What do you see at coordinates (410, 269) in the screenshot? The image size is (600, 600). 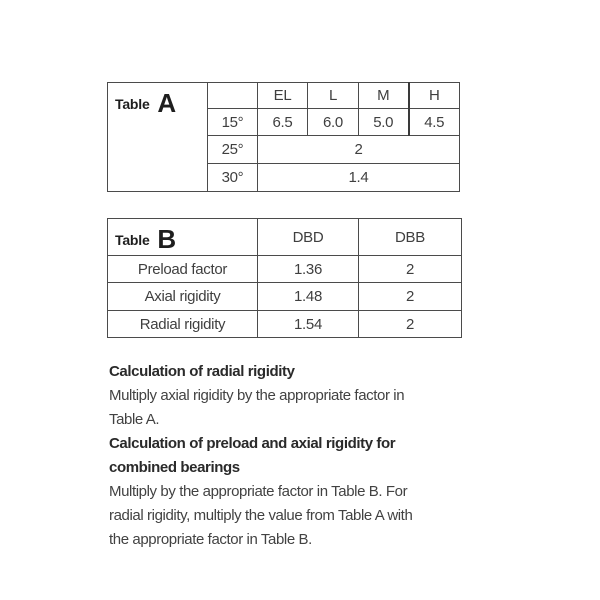 I see `table-b-preload-dbb: 2` at bounding box center [410, 269].